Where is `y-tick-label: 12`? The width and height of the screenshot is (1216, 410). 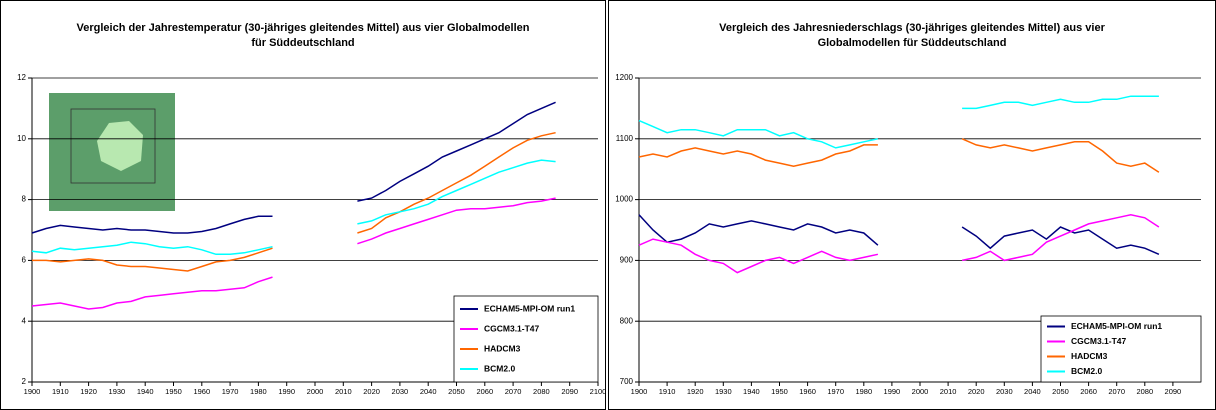
y-tick-label: 12 is located at coordinates (21, 77).